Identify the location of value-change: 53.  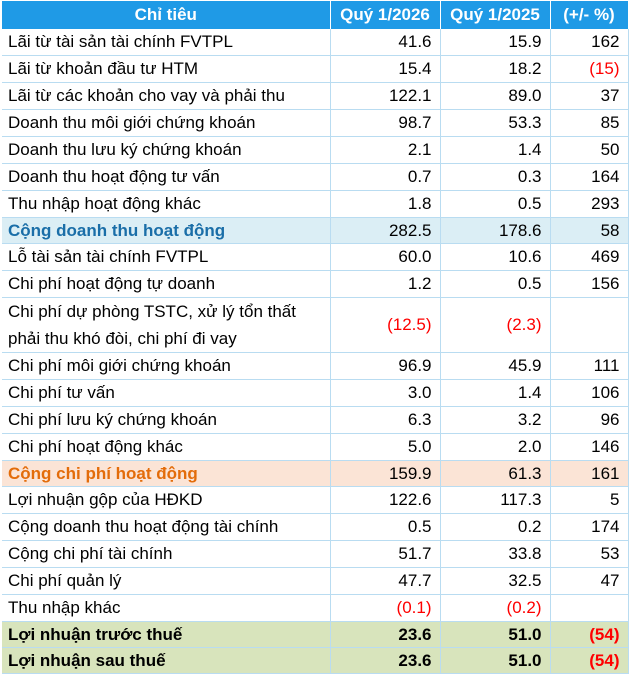
(589, 554).